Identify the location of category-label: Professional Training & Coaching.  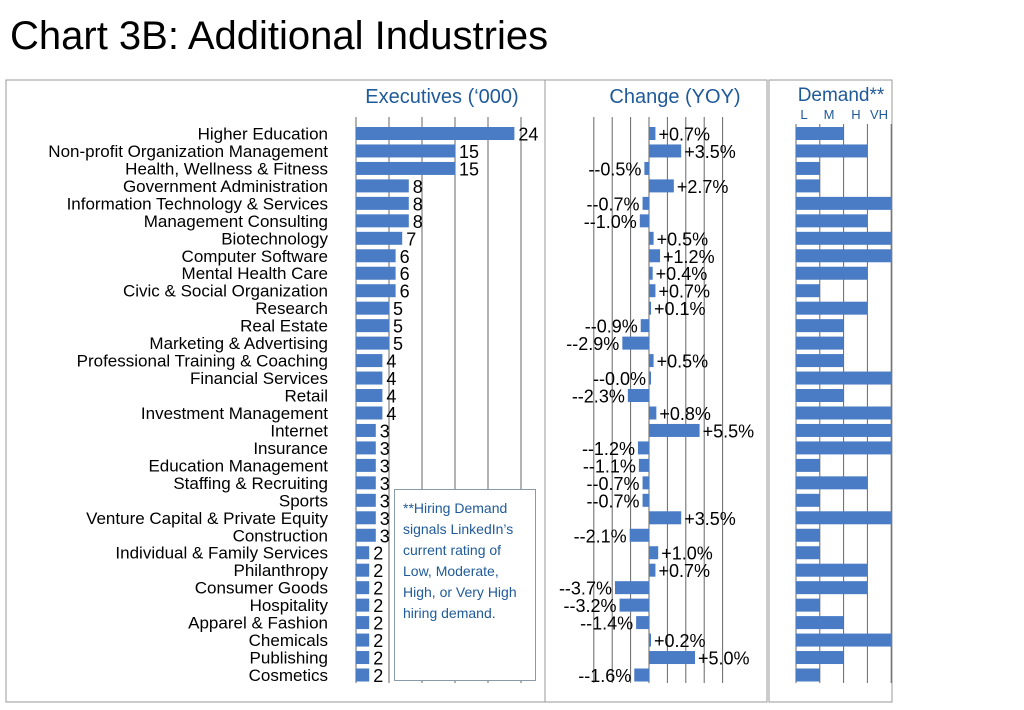
(202, 361).